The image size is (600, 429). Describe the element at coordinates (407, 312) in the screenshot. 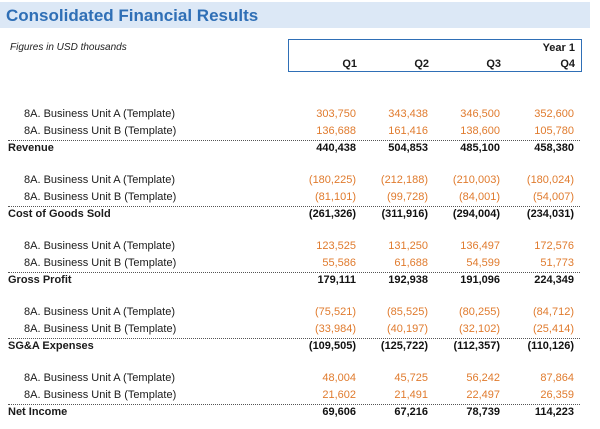

I see `cell-q2: (85,525)` at that location.